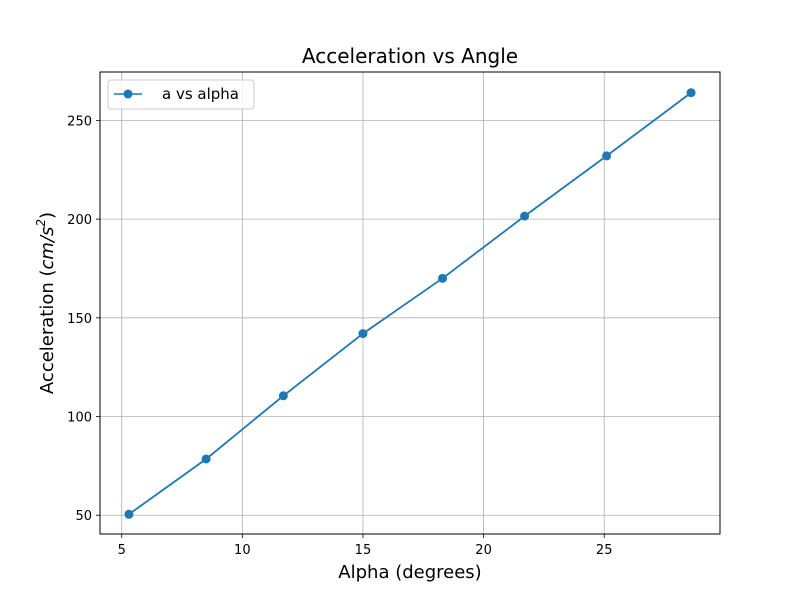 The height and width of the screenshot is (600, 800). What do you see at coordinates (47, 215) in the screenshot?
I see `y-axis-label-close: )` at bounding box center [47, 215].